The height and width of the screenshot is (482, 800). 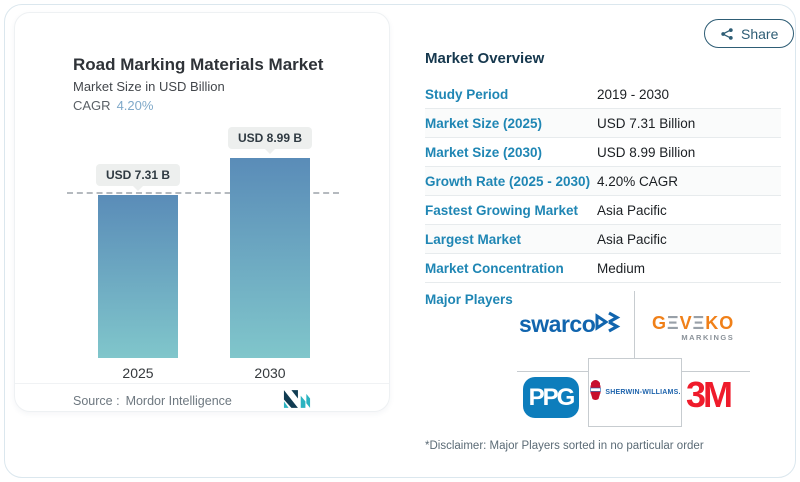 I want to click on row-value: USD 7.31 Billion, so click(x=646, y=123).